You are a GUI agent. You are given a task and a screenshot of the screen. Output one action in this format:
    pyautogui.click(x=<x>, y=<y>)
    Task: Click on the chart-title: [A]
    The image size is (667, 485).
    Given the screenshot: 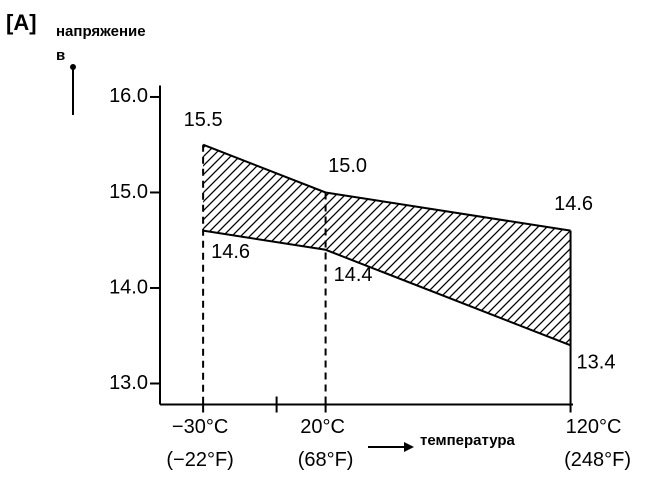 What is the action you would take?
    pyautogui.click(x=21, y=22)
    